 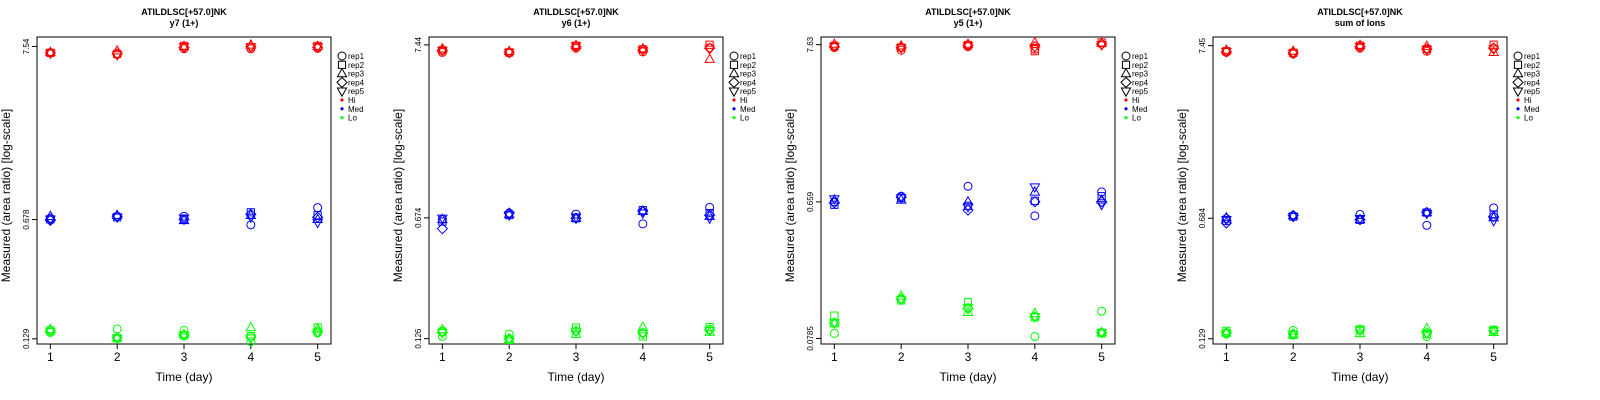 What do you see at coordinates (509, 357) in the screenshot?
I see `x-tick-label: 2` at bounding box center [509, 357].